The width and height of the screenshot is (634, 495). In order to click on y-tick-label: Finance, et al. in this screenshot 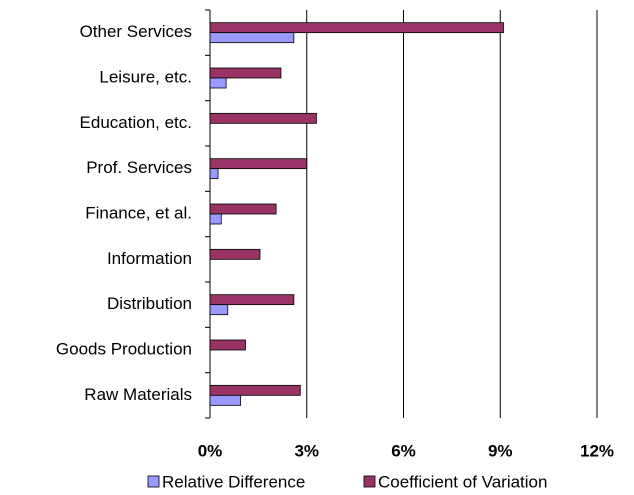, I will do `click(138, 212)`.